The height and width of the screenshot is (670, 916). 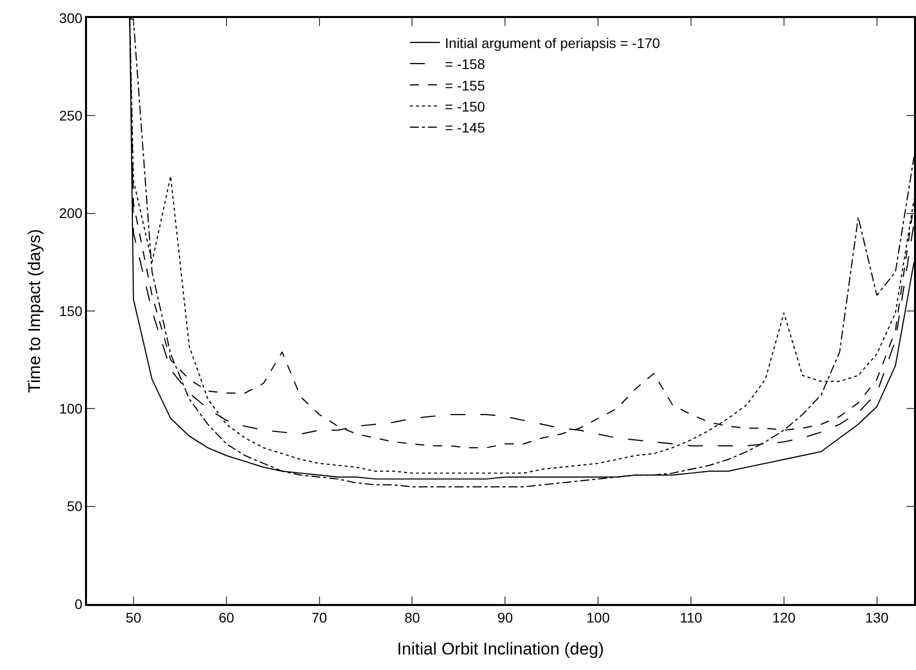 I want to click on legend-label: Initial argument of periapsis = -170, so click(x=552, y=42).